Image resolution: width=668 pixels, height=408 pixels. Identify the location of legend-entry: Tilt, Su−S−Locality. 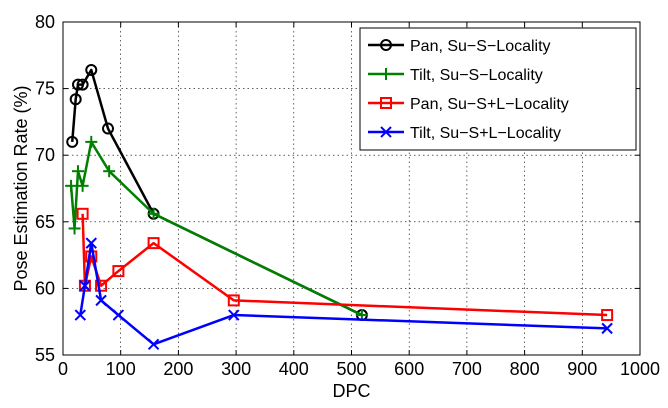
(455, 75).